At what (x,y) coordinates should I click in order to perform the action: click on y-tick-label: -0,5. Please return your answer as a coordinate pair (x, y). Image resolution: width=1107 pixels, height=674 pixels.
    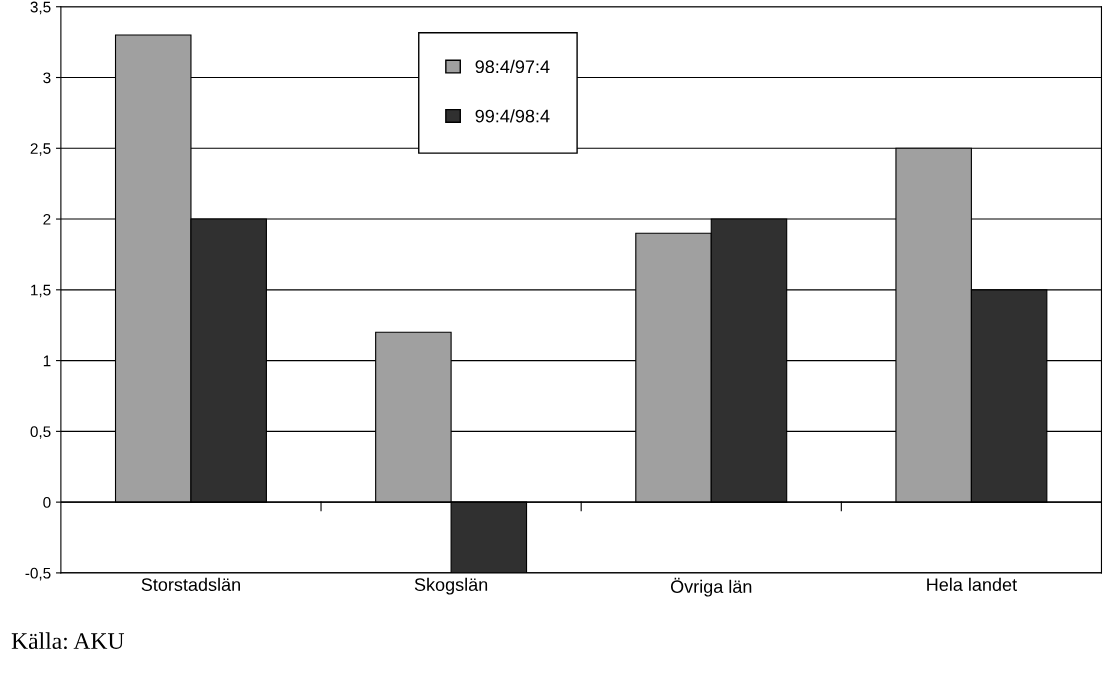
    Looking at the image, I should click on (38, 574).